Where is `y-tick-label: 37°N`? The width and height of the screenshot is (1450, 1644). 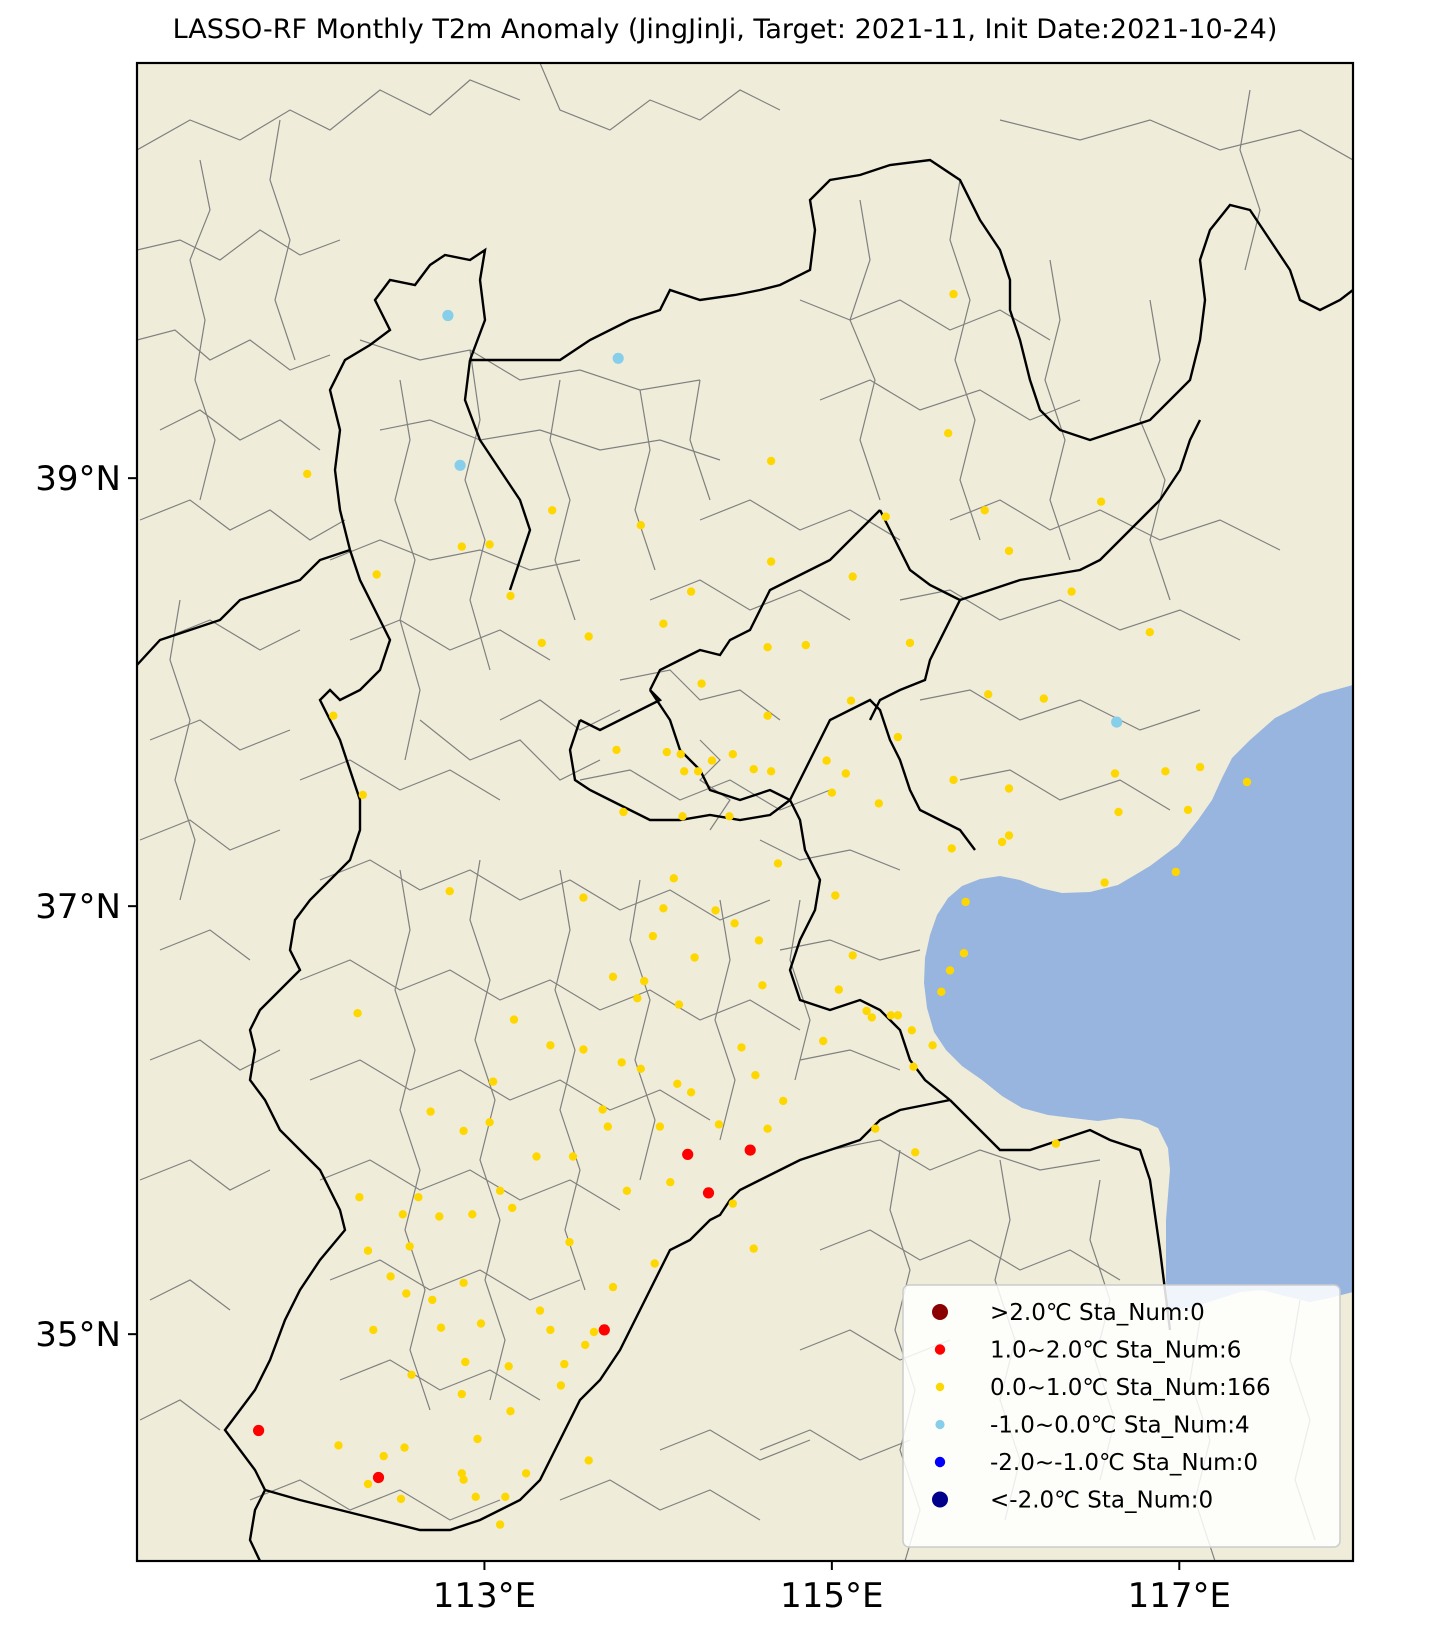 y-tick-label: 37°N is located at coordinates (78, 907).